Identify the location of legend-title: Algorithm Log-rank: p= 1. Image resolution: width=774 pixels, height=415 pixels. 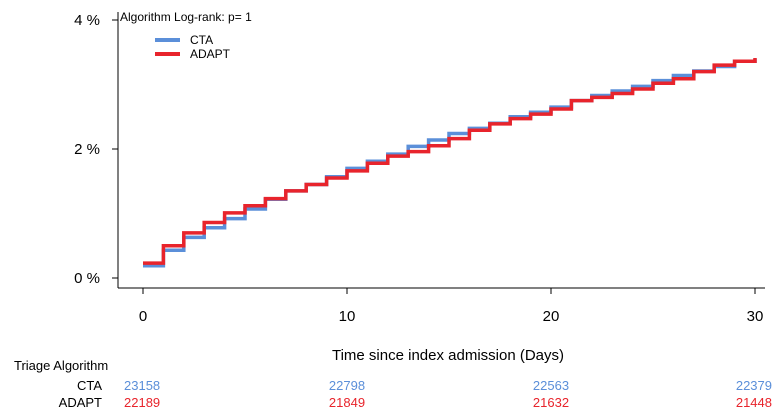
(186, 17).